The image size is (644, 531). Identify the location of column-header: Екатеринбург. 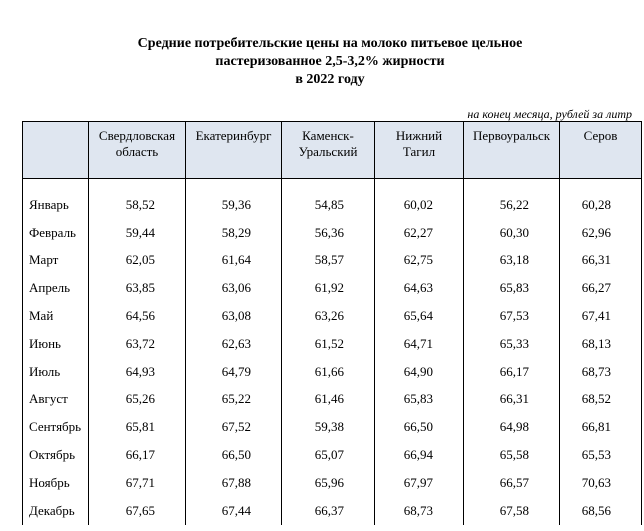
(233, 150).